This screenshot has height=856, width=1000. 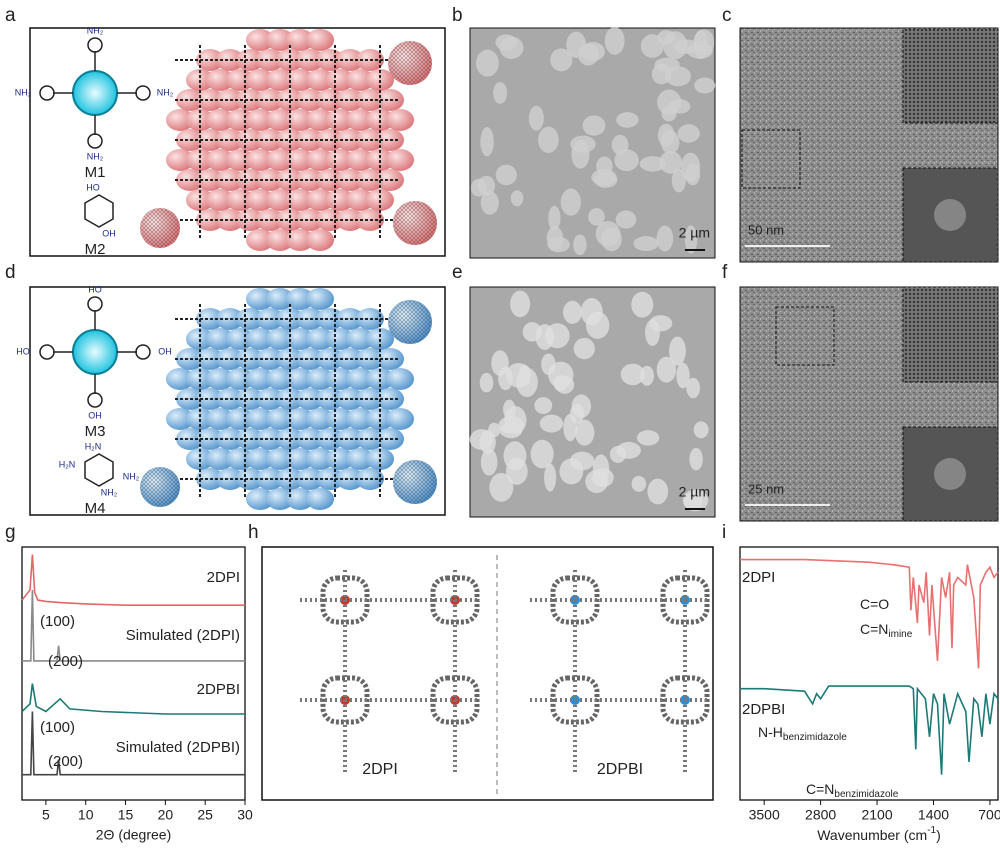 What do you see at coordinates (133, 673) in the screenshot?
I see `plot-frame` at bounding box center [133, 673].